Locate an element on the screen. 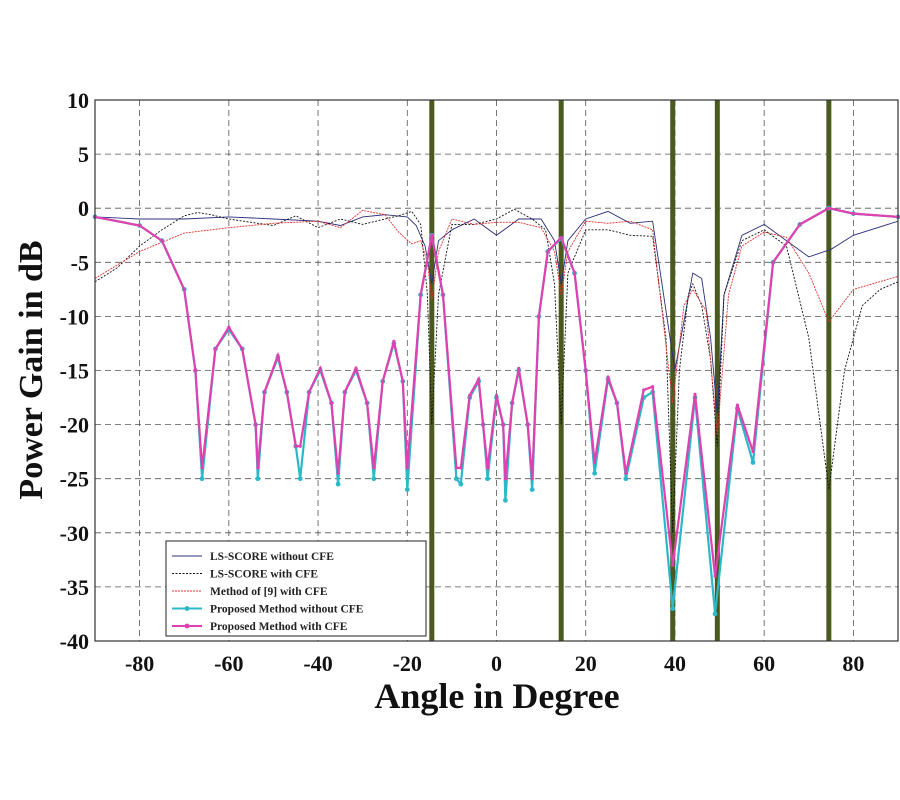  y-tick-label: 5 is located at coordinates (83, 154).